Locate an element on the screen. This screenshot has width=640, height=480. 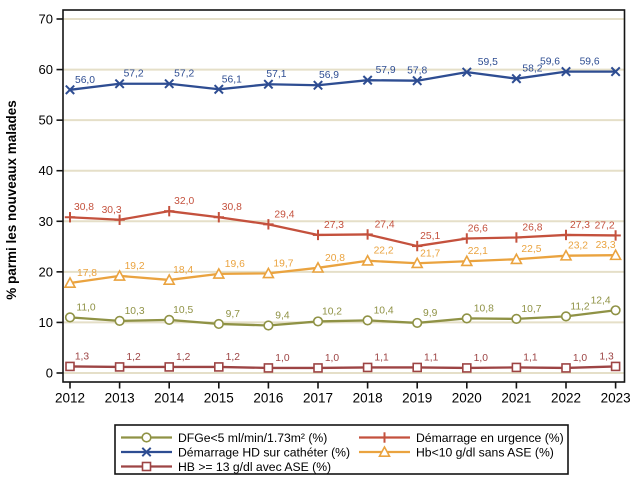
data-label: 57,2 is located at coordinates (134, 74).